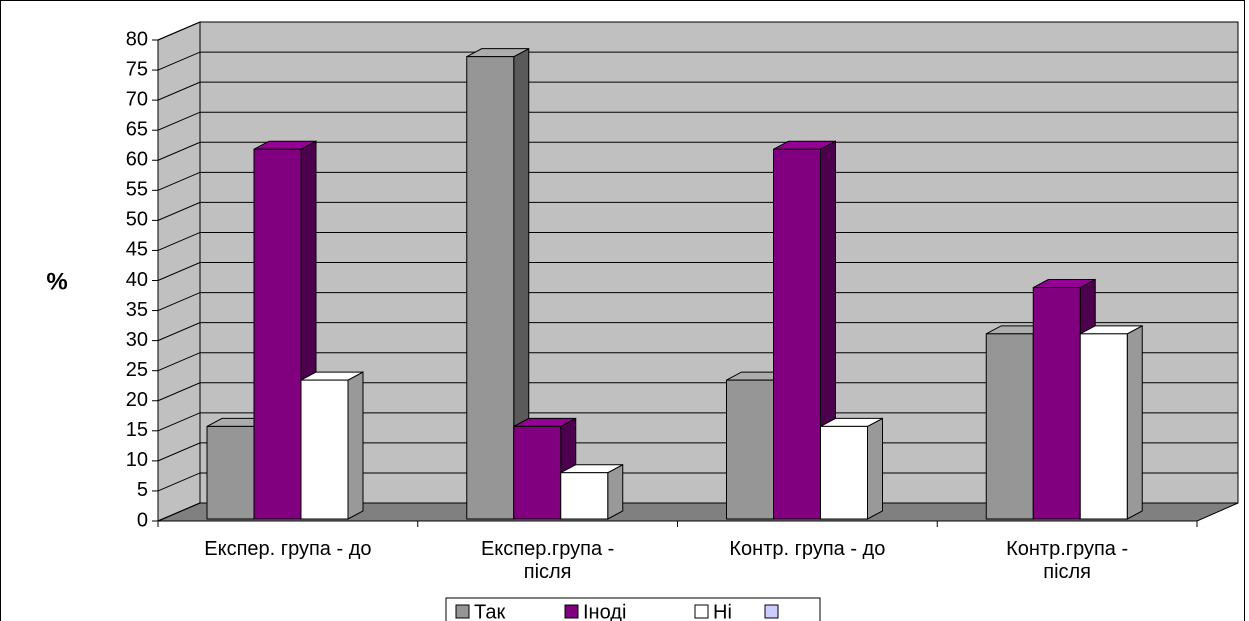  Describe the element at coordinates (137, 310) in the screenshot. I see `y-tick-label: 35` at that location.